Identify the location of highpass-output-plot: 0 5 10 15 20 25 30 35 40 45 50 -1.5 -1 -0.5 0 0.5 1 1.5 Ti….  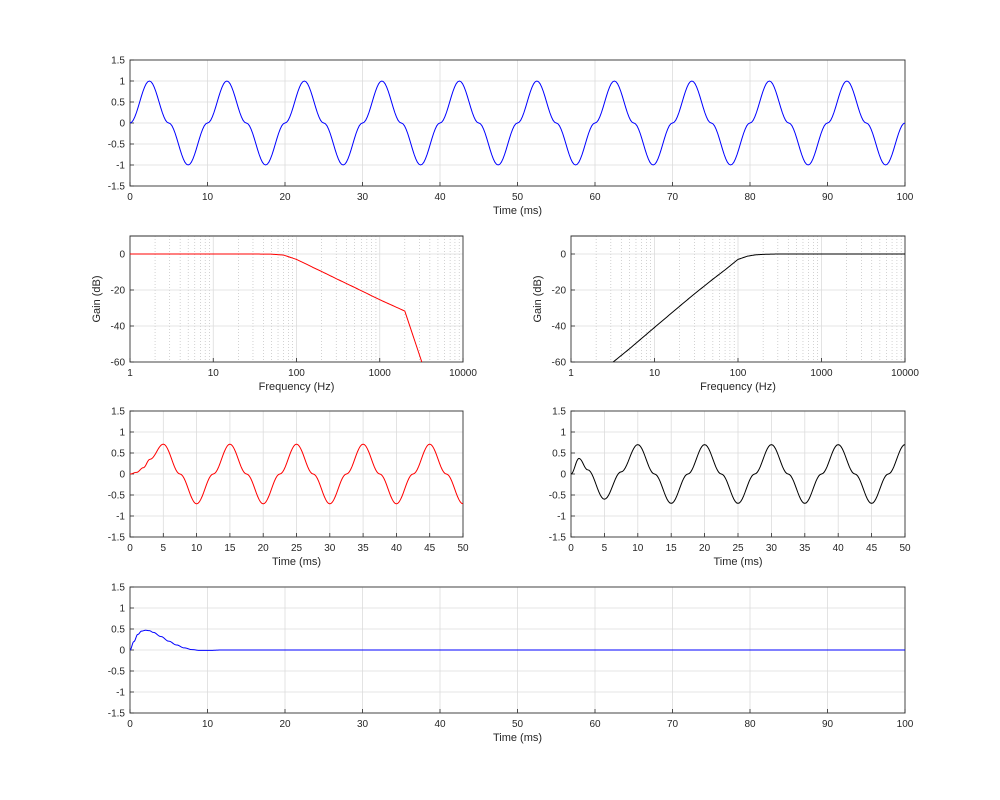
(730, 488).